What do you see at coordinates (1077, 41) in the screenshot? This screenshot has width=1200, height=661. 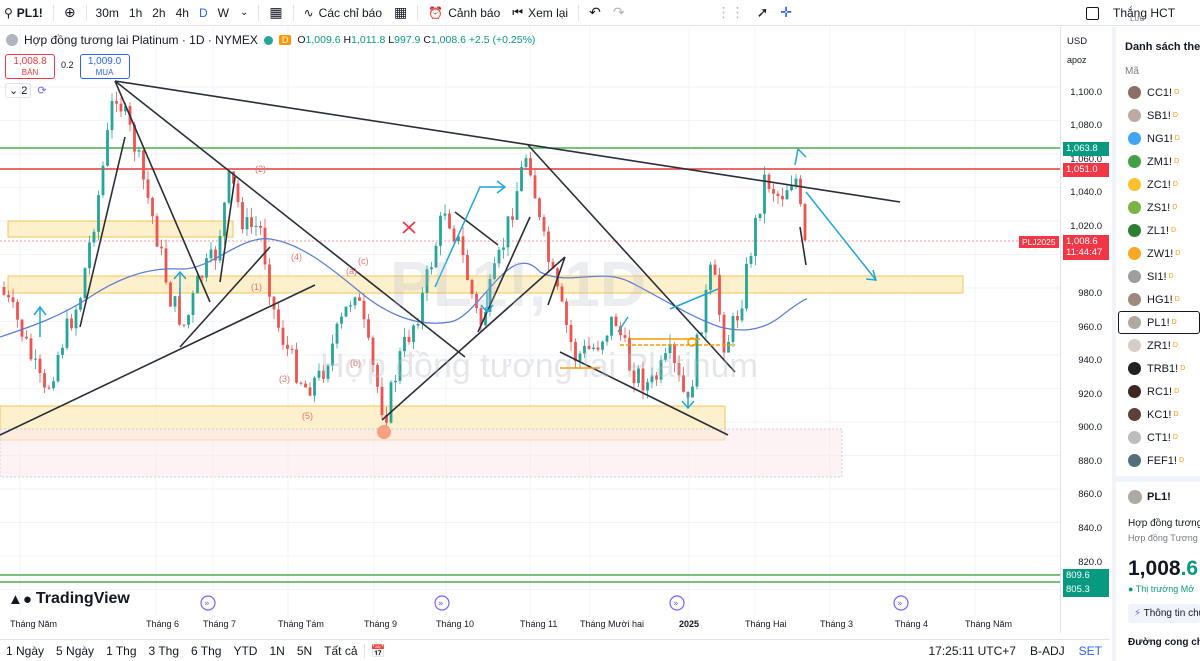 I see `currency-label: USD` at bounding box center [1077, 41].